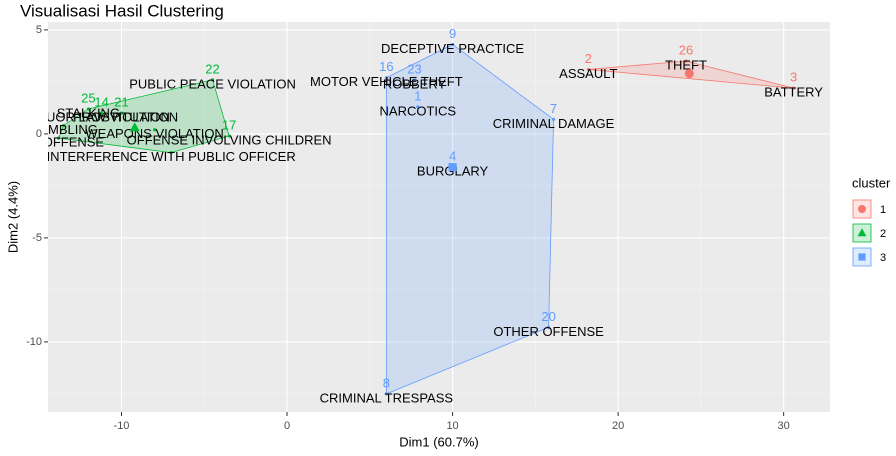 The height and width of the screenshot is (456, 896). I want to click on x-tick-label: -10, so click(122, 426).